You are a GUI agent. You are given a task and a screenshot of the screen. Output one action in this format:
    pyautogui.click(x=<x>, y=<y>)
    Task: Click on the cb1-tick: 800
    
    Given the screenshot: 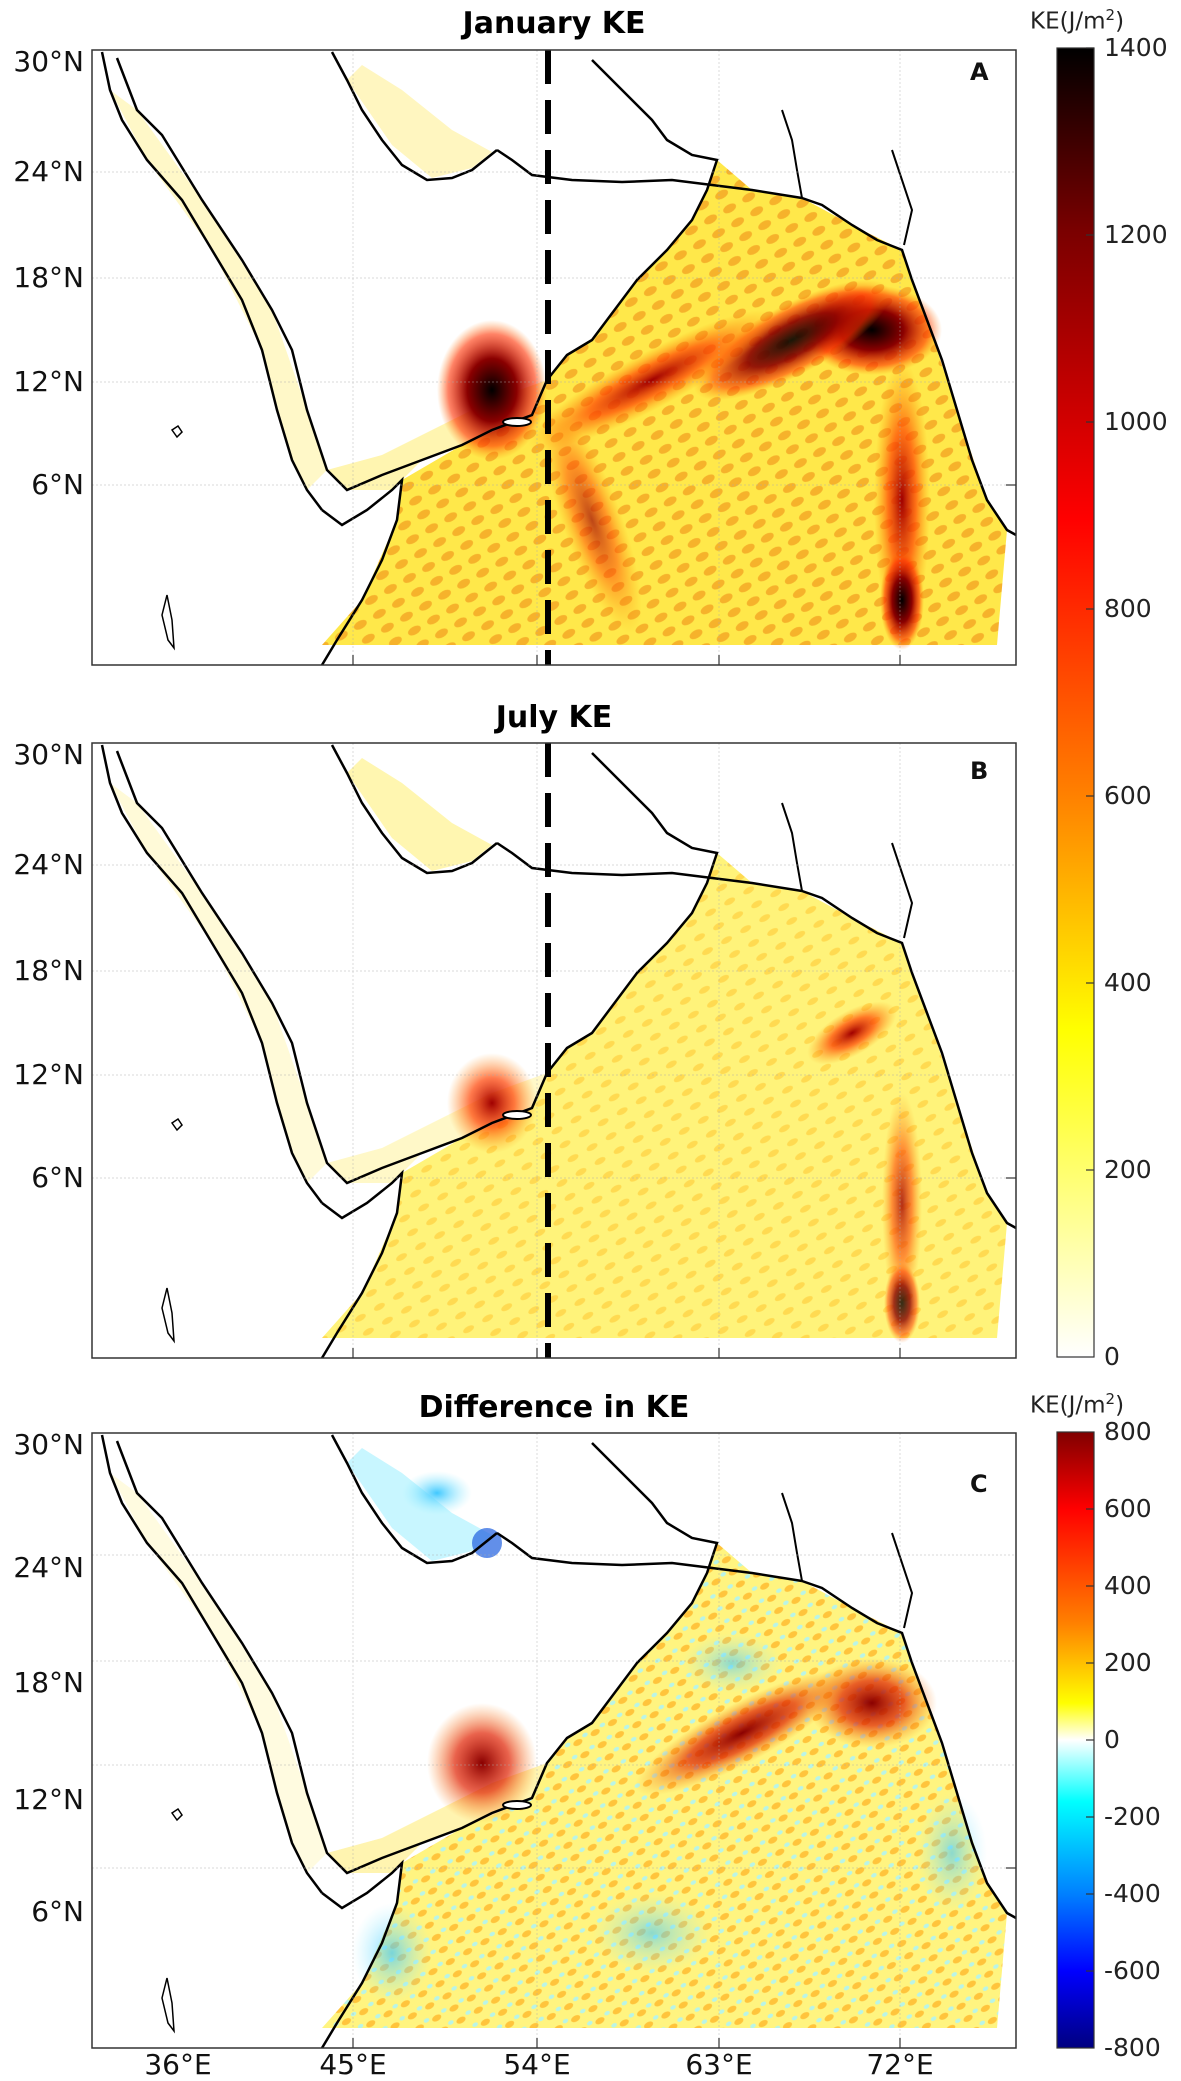 What is the action you would take?
    pyautogui.click(x=1128, y=608)
    